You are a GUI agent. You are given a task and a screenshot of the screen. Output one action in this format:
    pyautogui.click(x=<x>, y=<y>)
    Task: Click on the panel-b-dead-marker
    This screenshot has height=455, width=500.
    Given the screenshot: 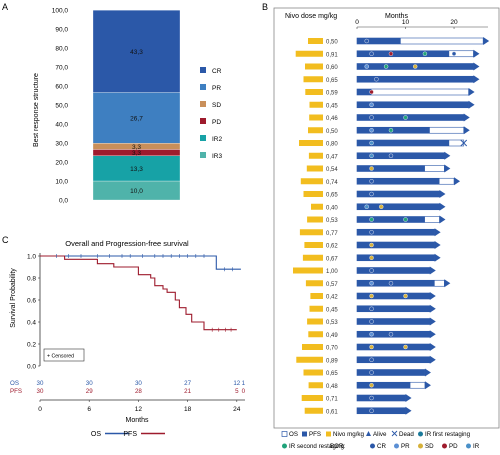 What is the action you would take?
    pyautogui.click(x=464, y=143)
    